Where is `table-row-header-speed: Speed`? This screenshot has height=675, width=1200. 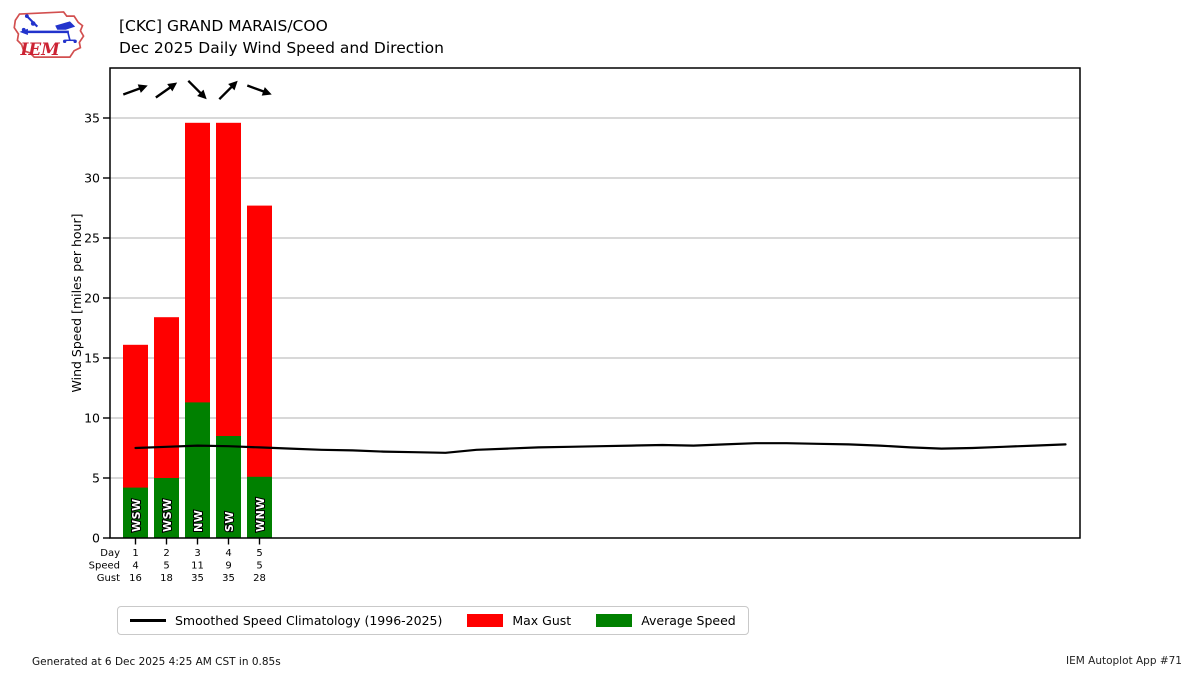 table-row-header-speed: Speed is located at coordinates (104, 566).